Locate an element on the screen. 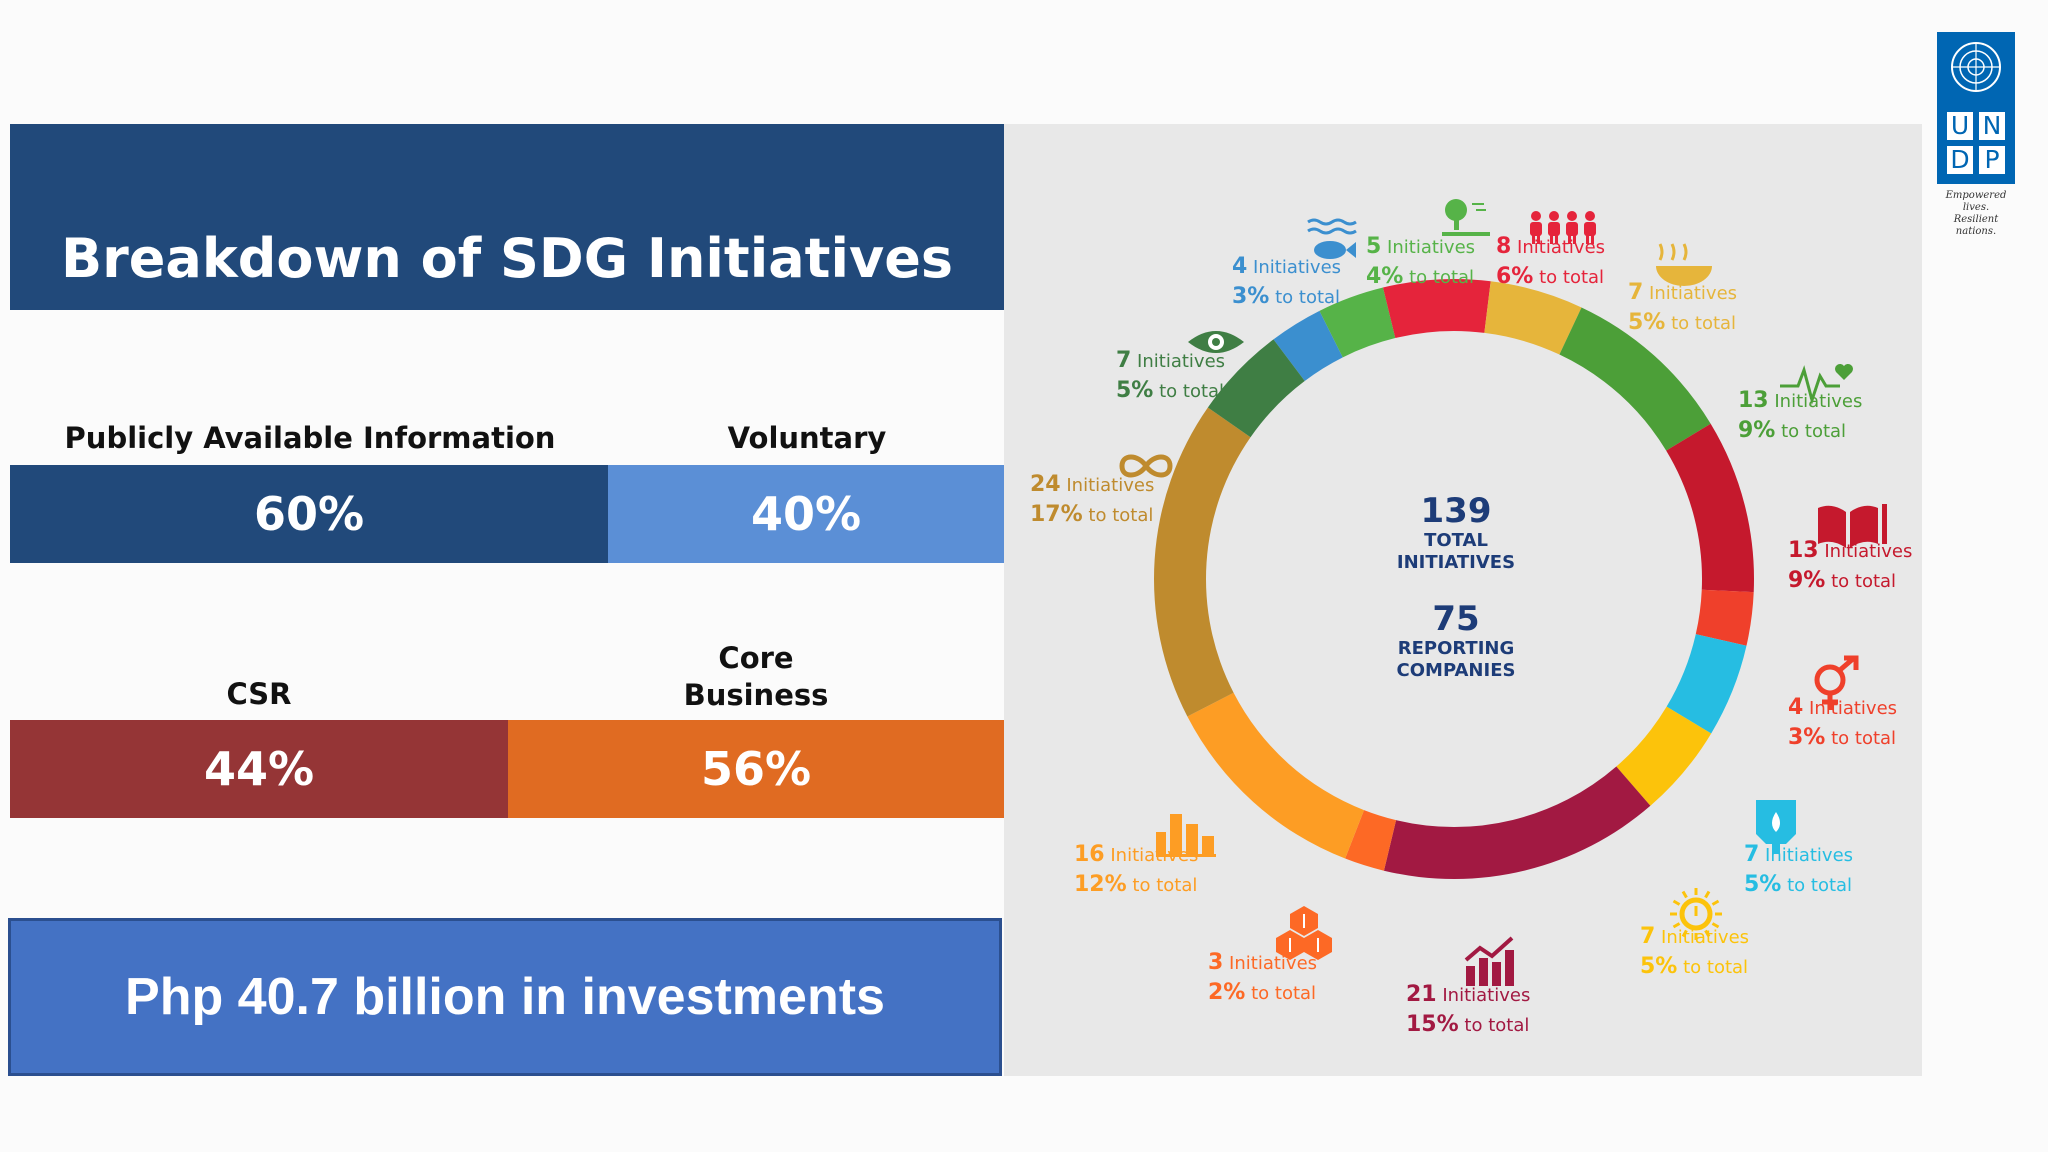 The width and height of the screenshot is (2048, 1152). core-business-label-line1: Core is located at coordinates (756, 658).